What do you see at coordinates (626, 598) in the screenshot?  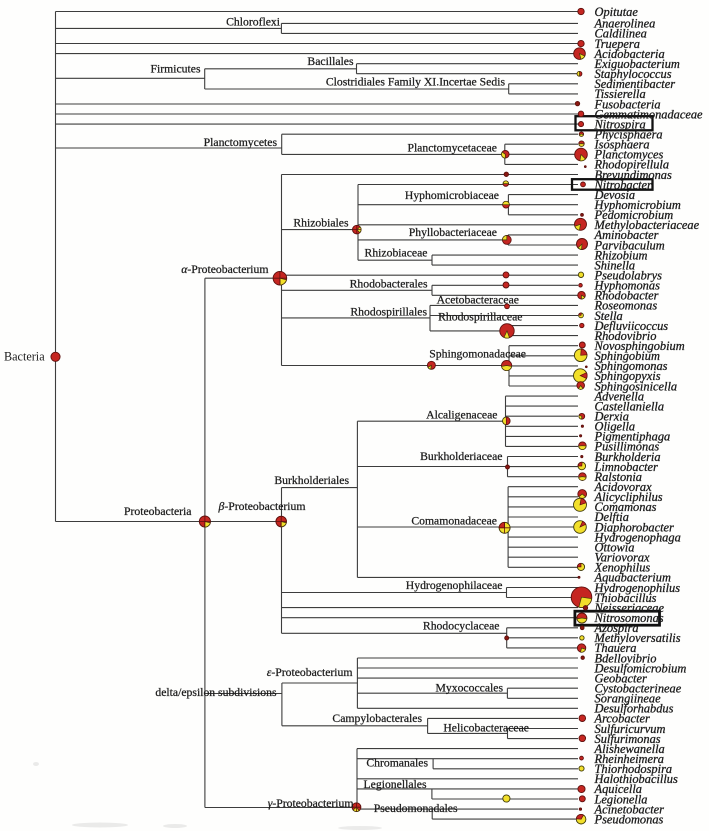 I see `svg-text: Thiobacillus` at bounding box center [626, 598].